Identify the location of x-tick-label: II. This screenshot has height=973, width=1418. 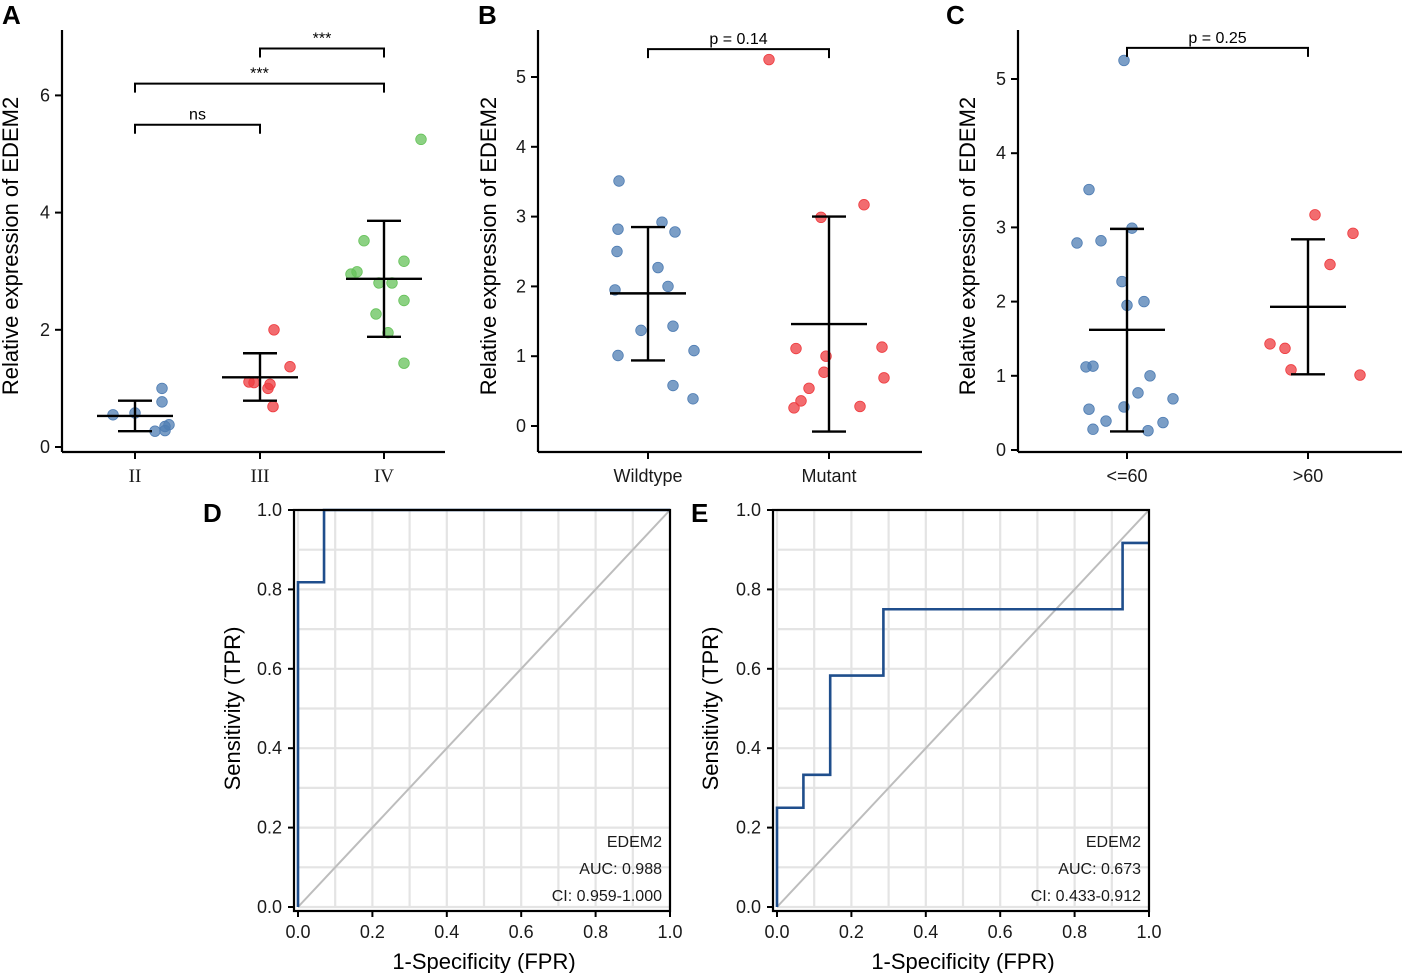
(135, 476).